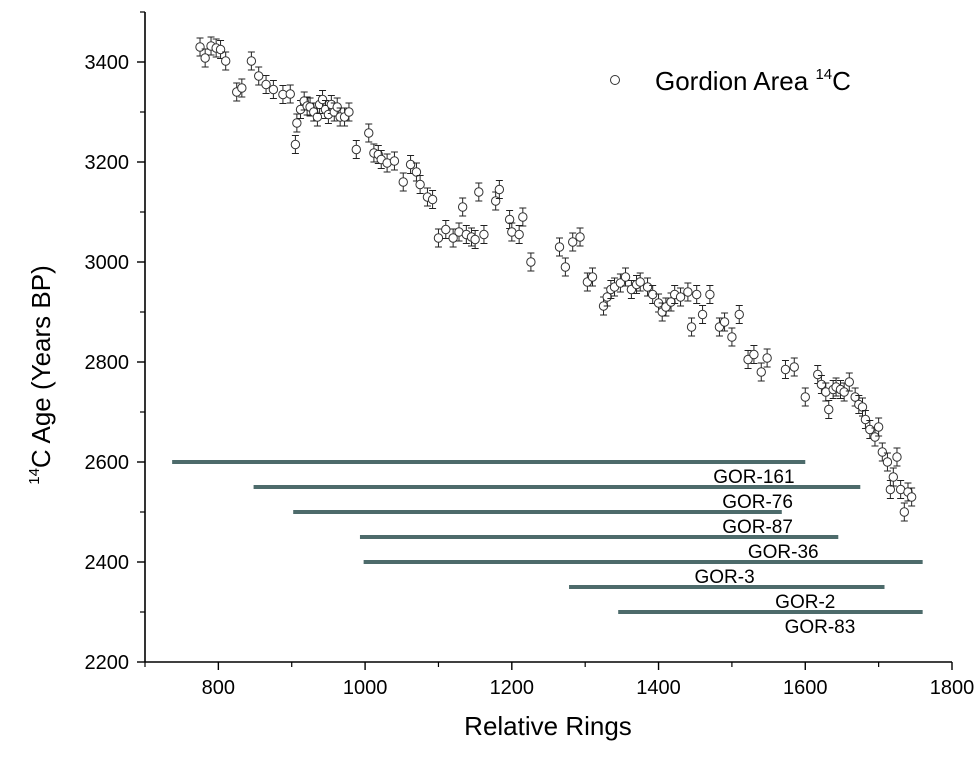 This screenshot has width=980, height=759. Describe the element at coordinates (41, 366) in the screenshot. I see `y-axis-label-main: C Age (Years BP)` at that location.